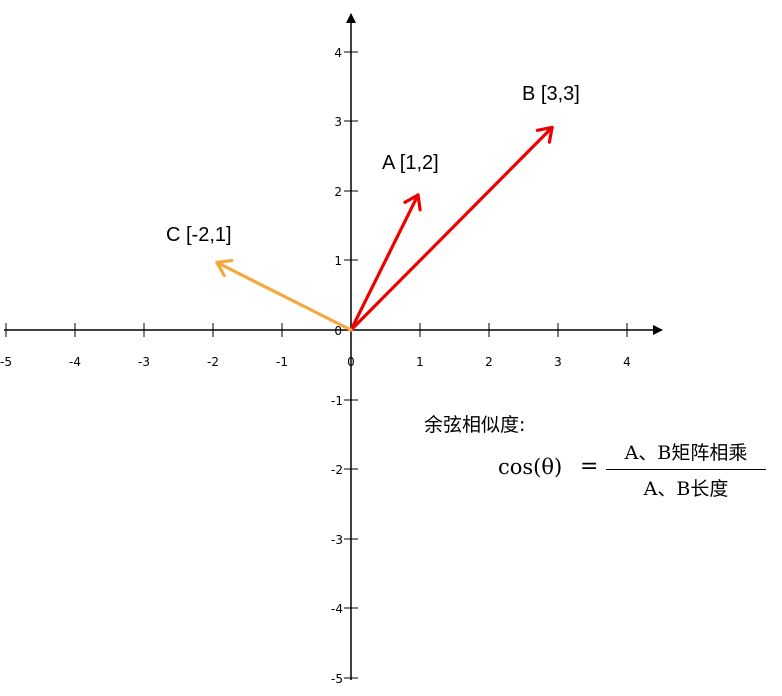 This screenshot has height=696, width=782. Describe the element at coordinates (199, 235) in the screenshot. I see `vector-c-label: C [-2,1]` at that location.